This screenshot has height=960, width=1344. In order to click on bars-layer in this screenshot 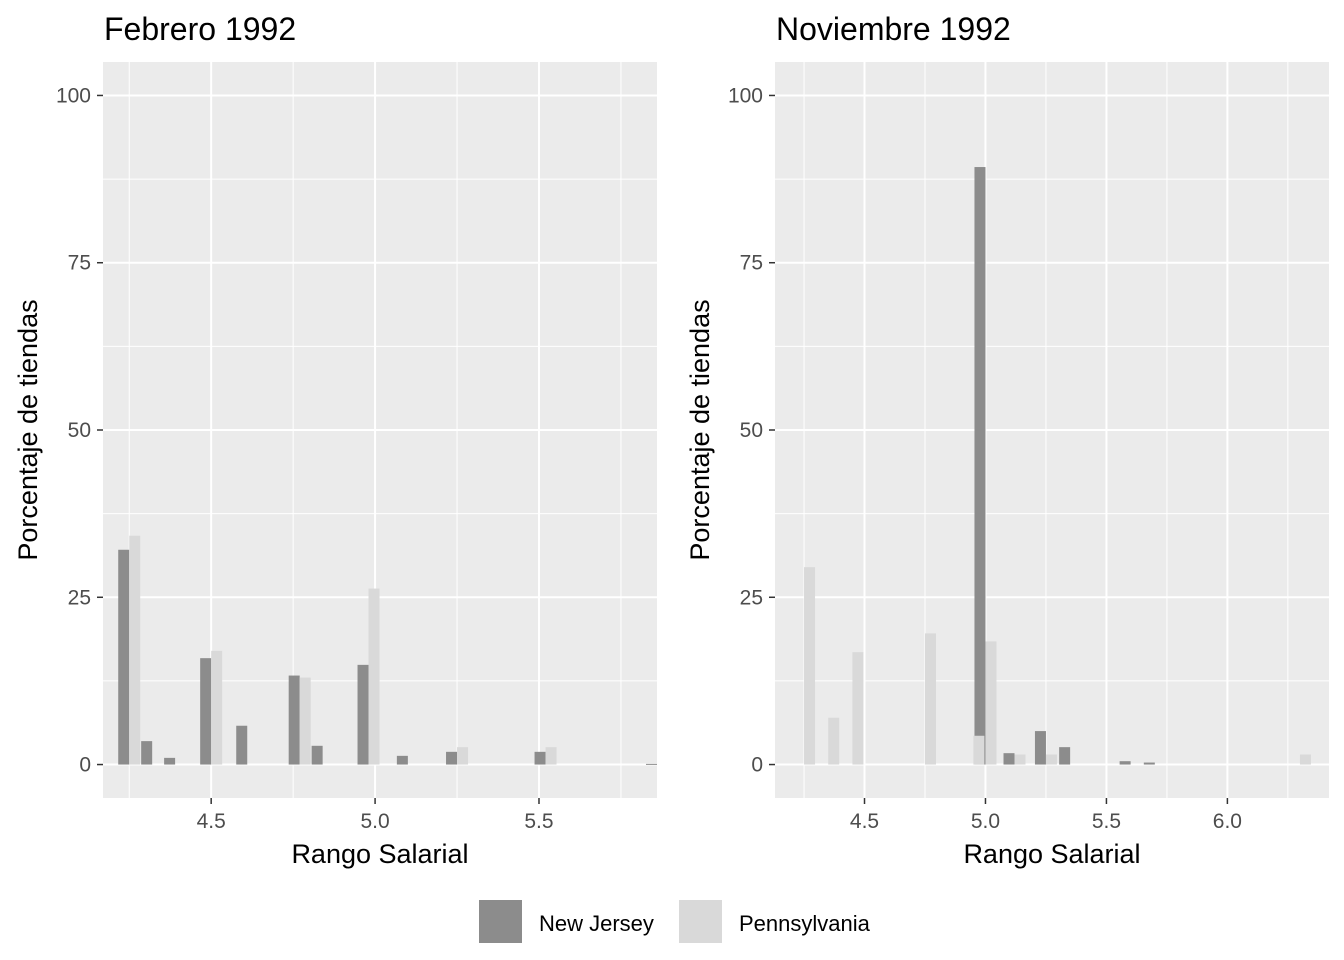, I will do `click(387, 650)`.